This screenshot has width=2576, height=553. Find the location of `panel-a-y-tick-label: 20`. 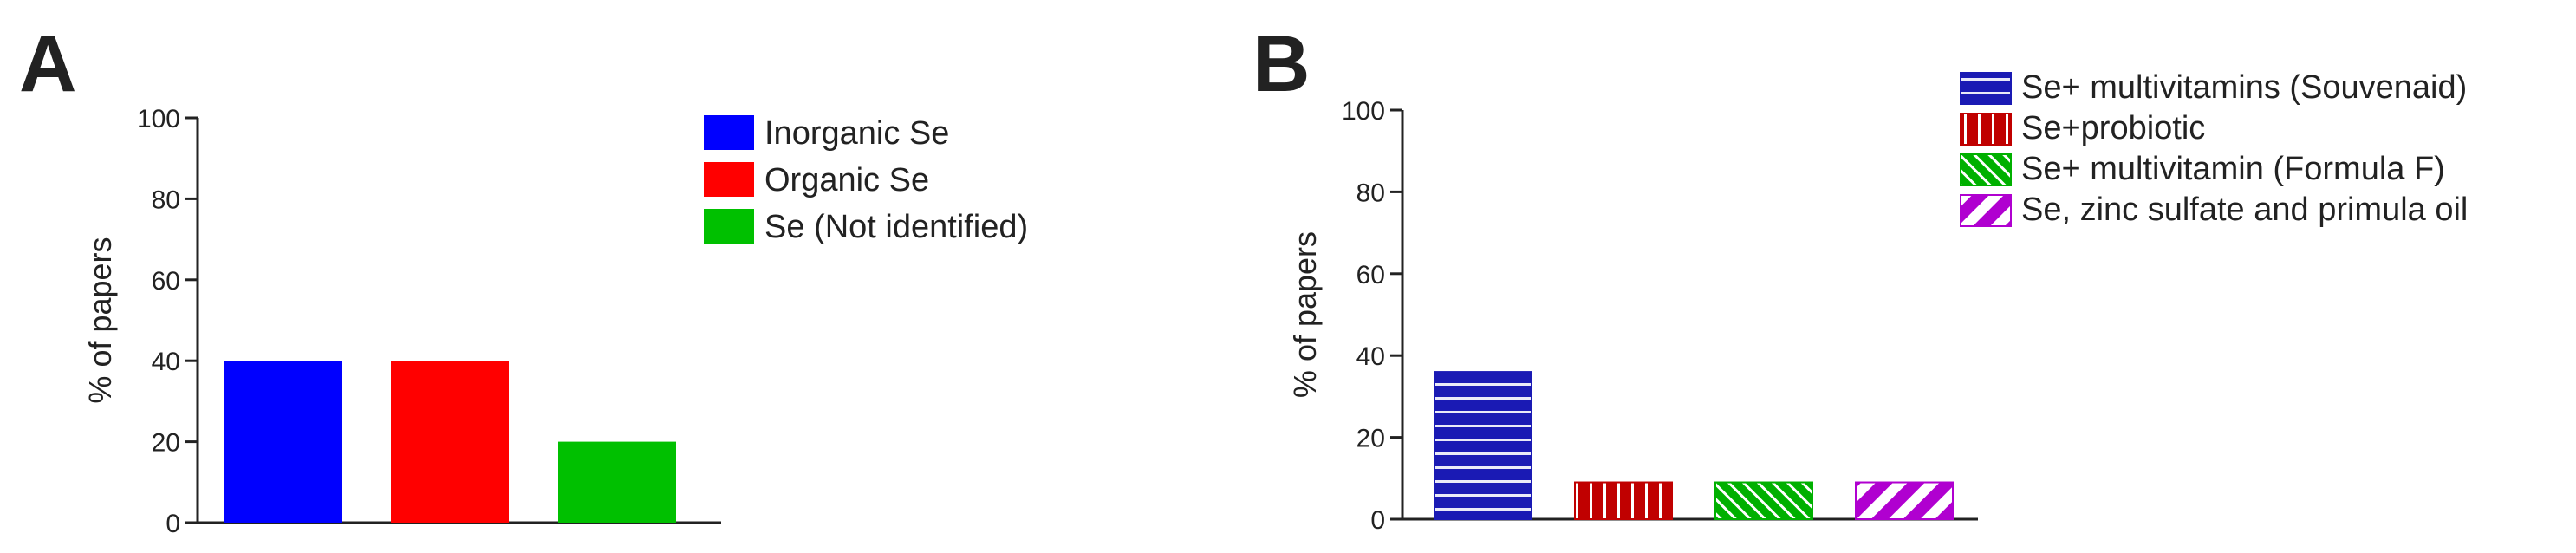

panel-a-y-tick-label: 20 is located at coordinates (166, 443).